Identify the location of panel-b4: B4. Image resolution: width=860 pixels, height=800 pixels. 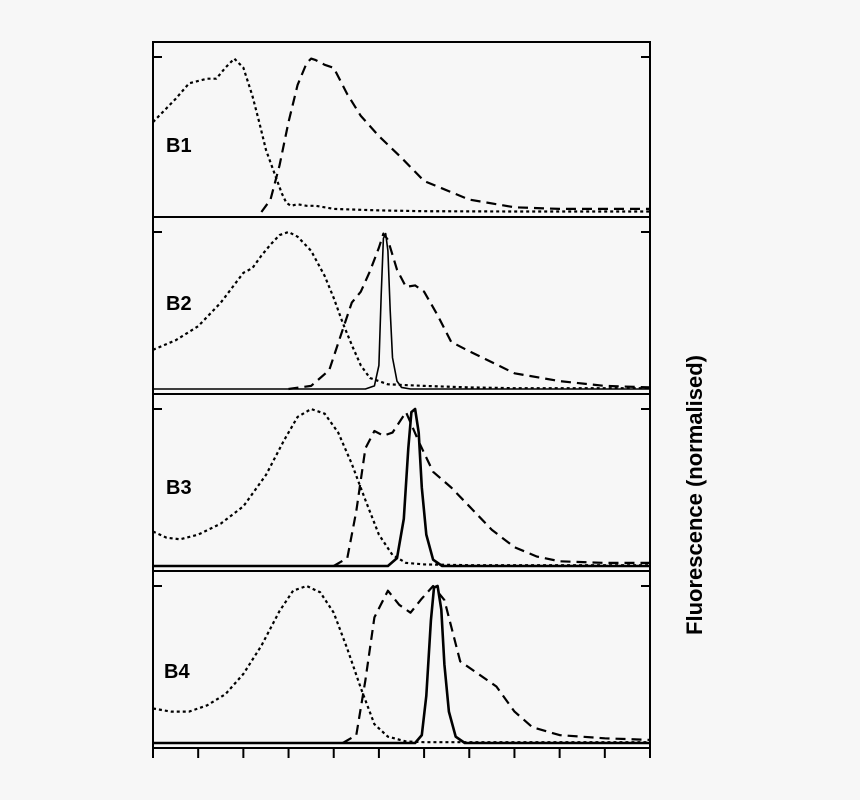
(401, 659).